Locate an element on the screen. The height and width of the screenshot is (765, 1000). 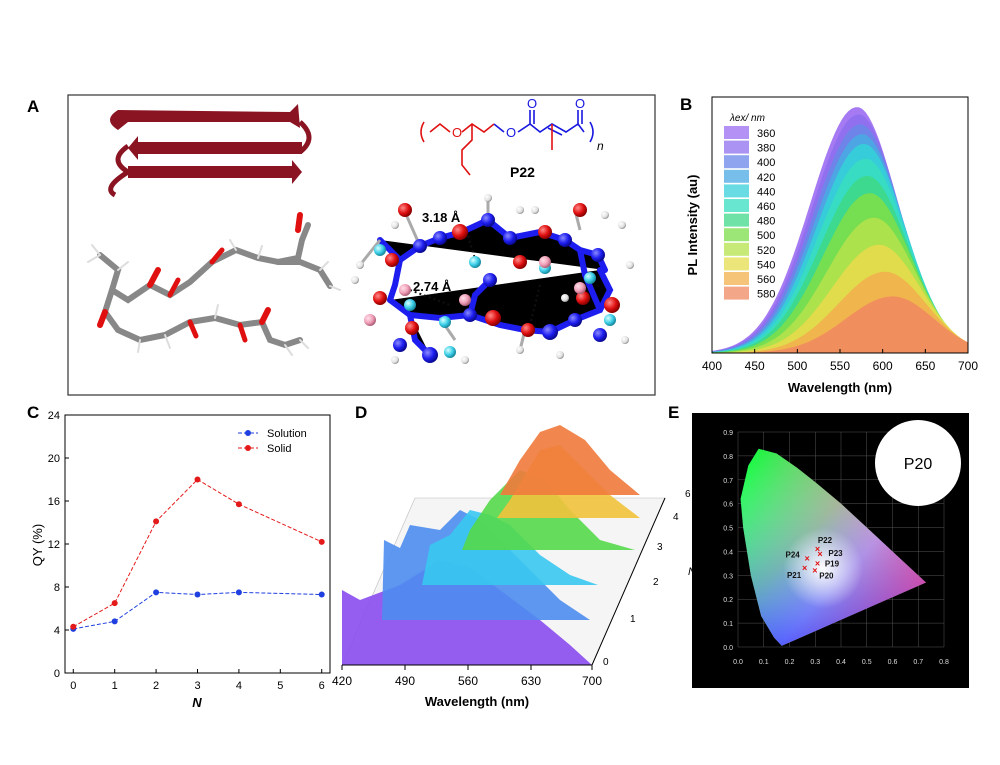
pl-legend-label: 380 is located at coordinates (766, 149).